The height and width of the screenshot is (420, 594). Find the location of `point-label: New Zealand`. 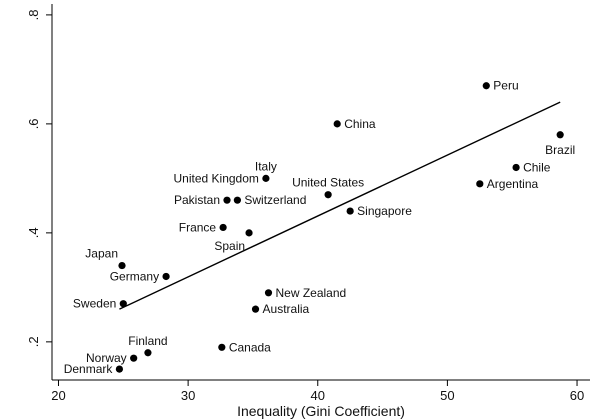

point-label: New Zealand is located at coordinates (310, 293).